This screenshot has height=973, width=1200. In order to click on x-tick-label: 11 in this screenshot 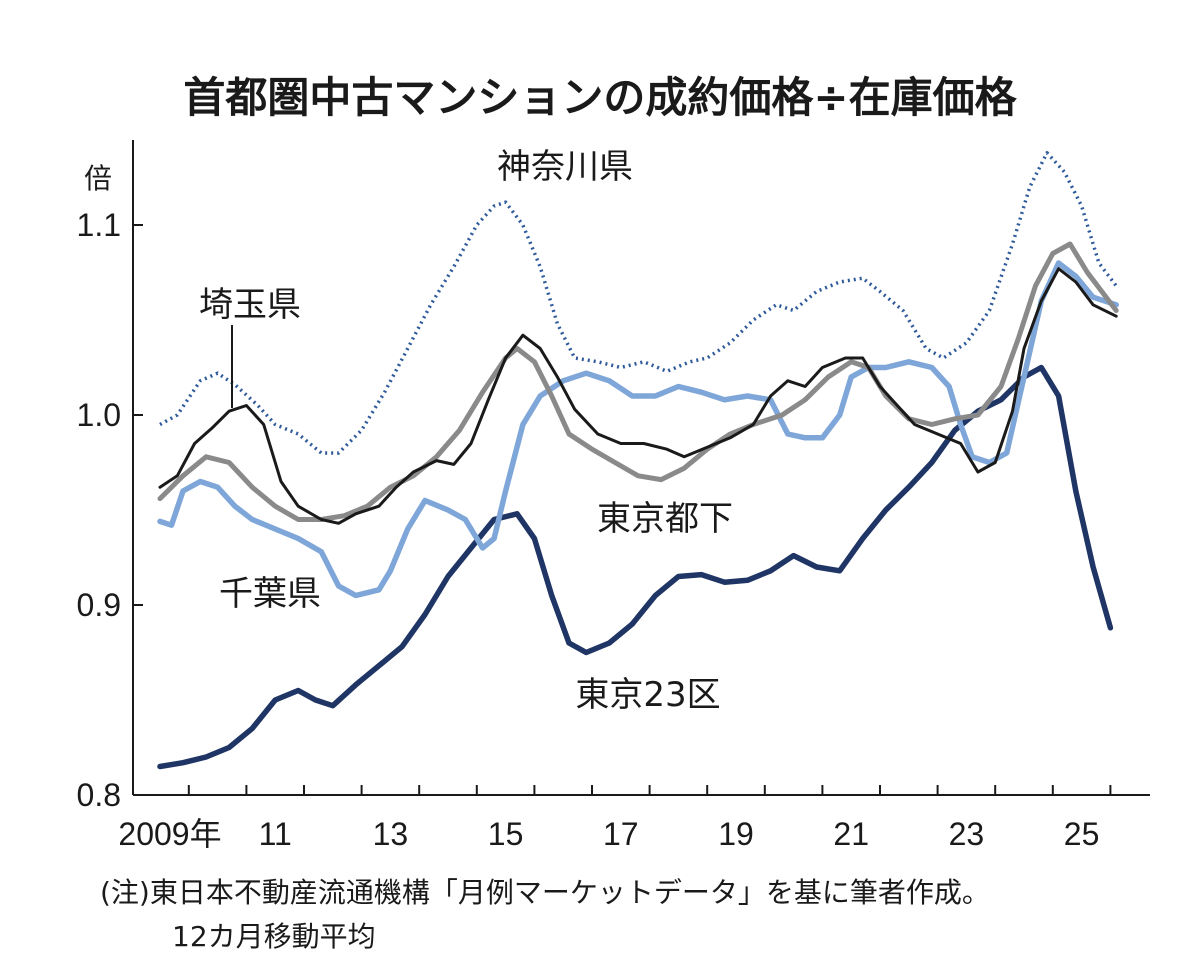, I will do `click(275, 834)`.